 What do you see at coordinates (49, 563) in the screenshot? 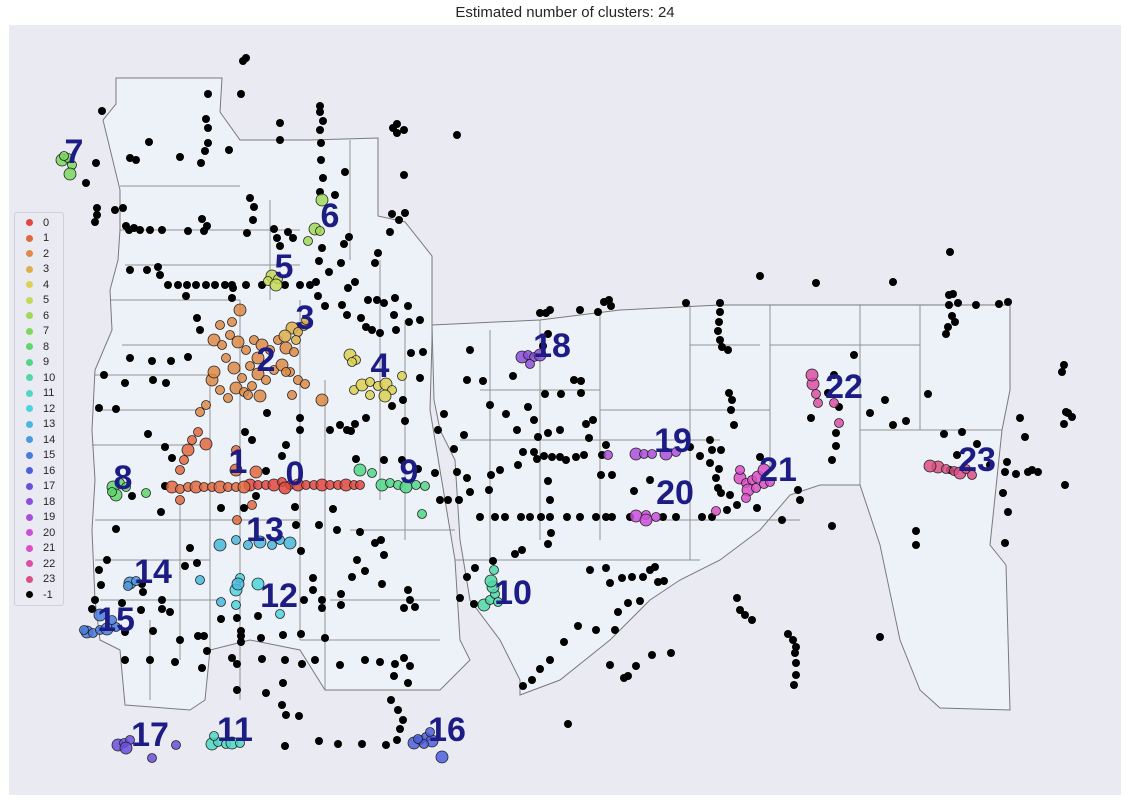
I see `legend-label: 22` at bounding box center [49, 563].